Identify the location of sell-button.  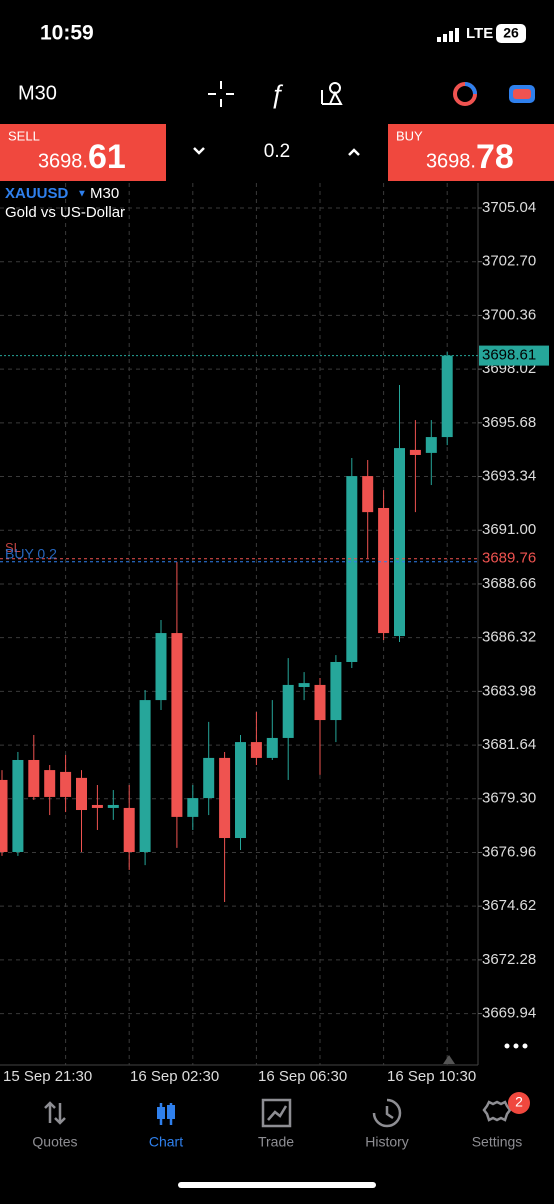
(83, 152).